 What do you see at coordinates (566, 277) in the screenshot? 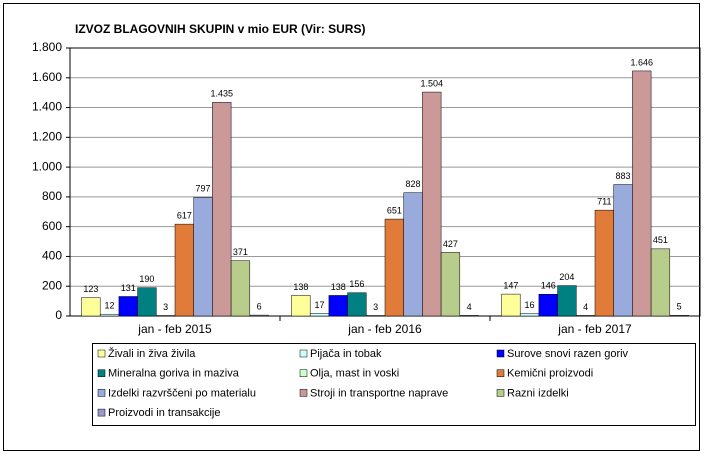
I see `value-label: 204` at bounding box center [566, 277].